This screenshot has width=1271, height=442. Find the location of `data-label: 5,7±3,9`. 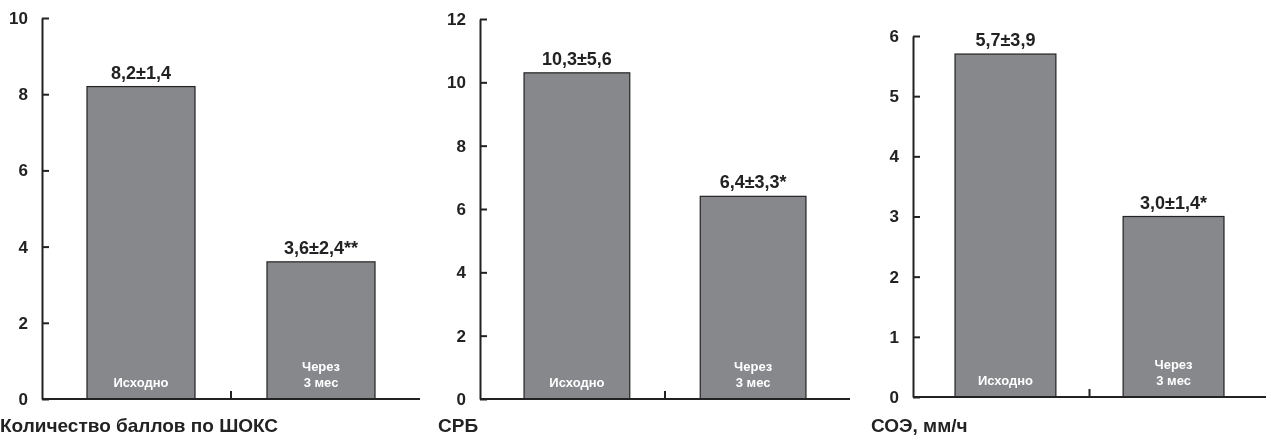

data-label: 5,7±3,9 is located at coordinates (1005, 40).